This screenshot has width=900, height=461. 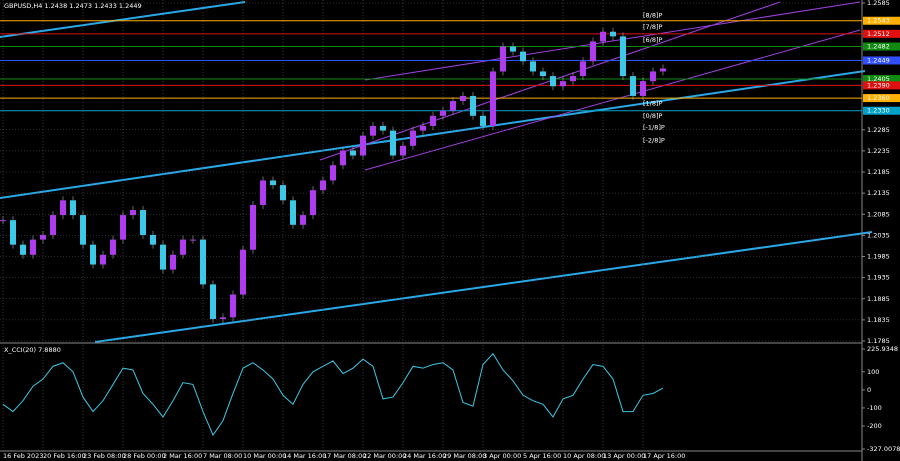 What do you see at coordinates (878, 47) in the screenshot?
I see `level-label: 1.2482` at bounding box center [878, 47].